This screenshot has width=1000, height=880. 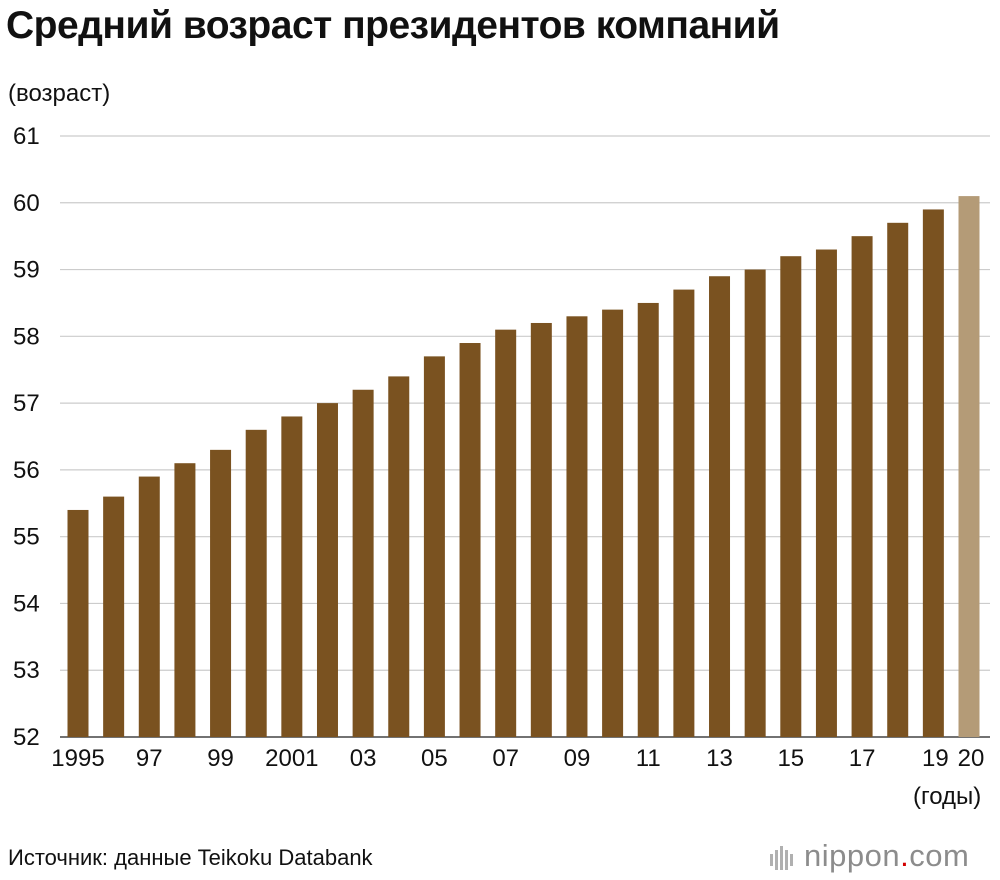 What do you see at coordinates (26, 537) in the screenshot?
I see `y-tick-label: 55` at bounding box center [26, 537].